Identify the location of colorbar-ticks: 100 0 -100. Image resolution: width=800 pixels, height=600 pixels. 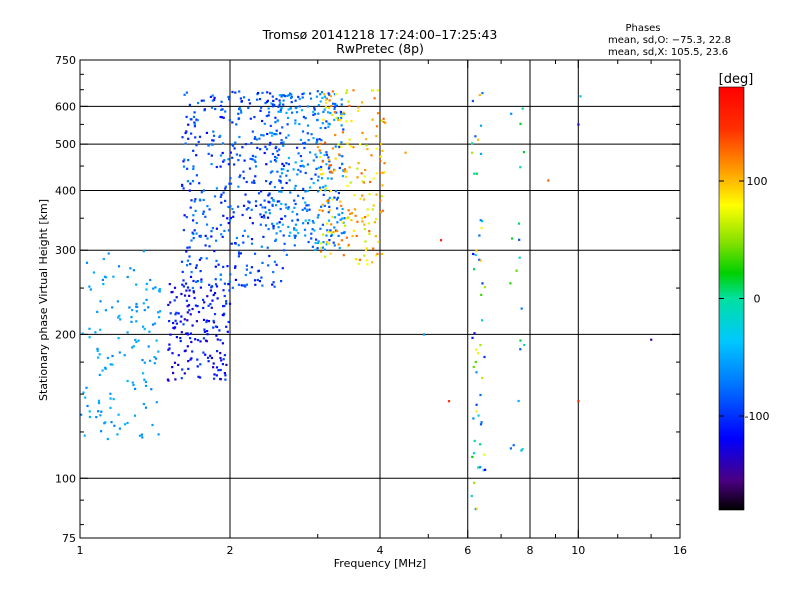
(744, 299).